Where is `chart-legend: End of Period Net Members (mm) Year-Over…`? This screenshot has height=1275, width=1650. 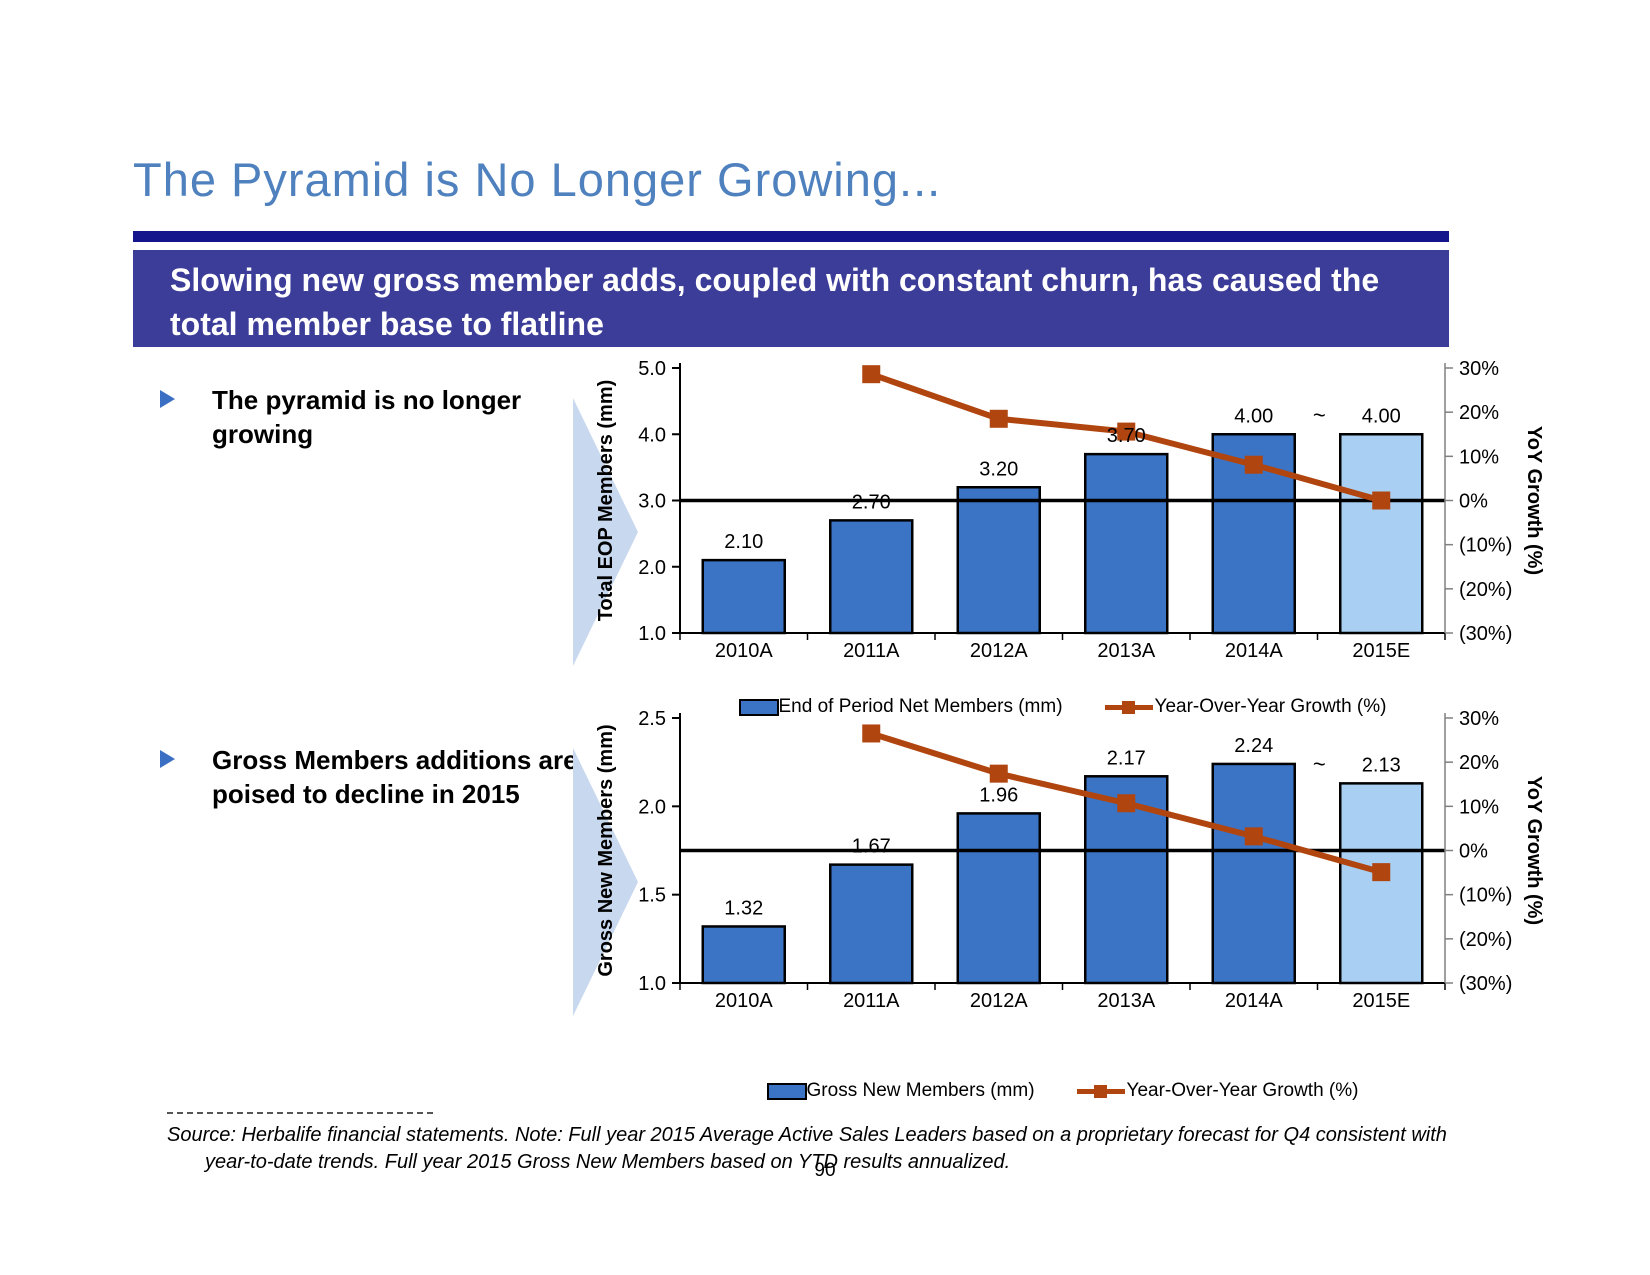
chart-legend: End of Period Net Members (mm) Year-Over… is located at coordinates (1062, 707).